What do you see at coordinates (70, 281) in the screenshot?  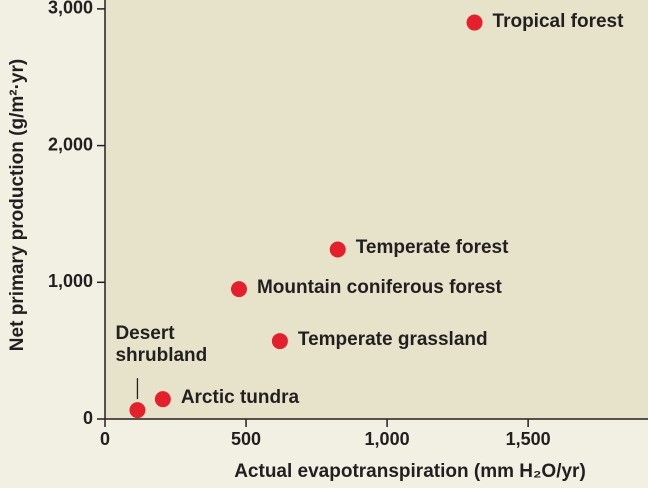 I see `y-tick-label: 1,000` at bounding box center [70, 281].